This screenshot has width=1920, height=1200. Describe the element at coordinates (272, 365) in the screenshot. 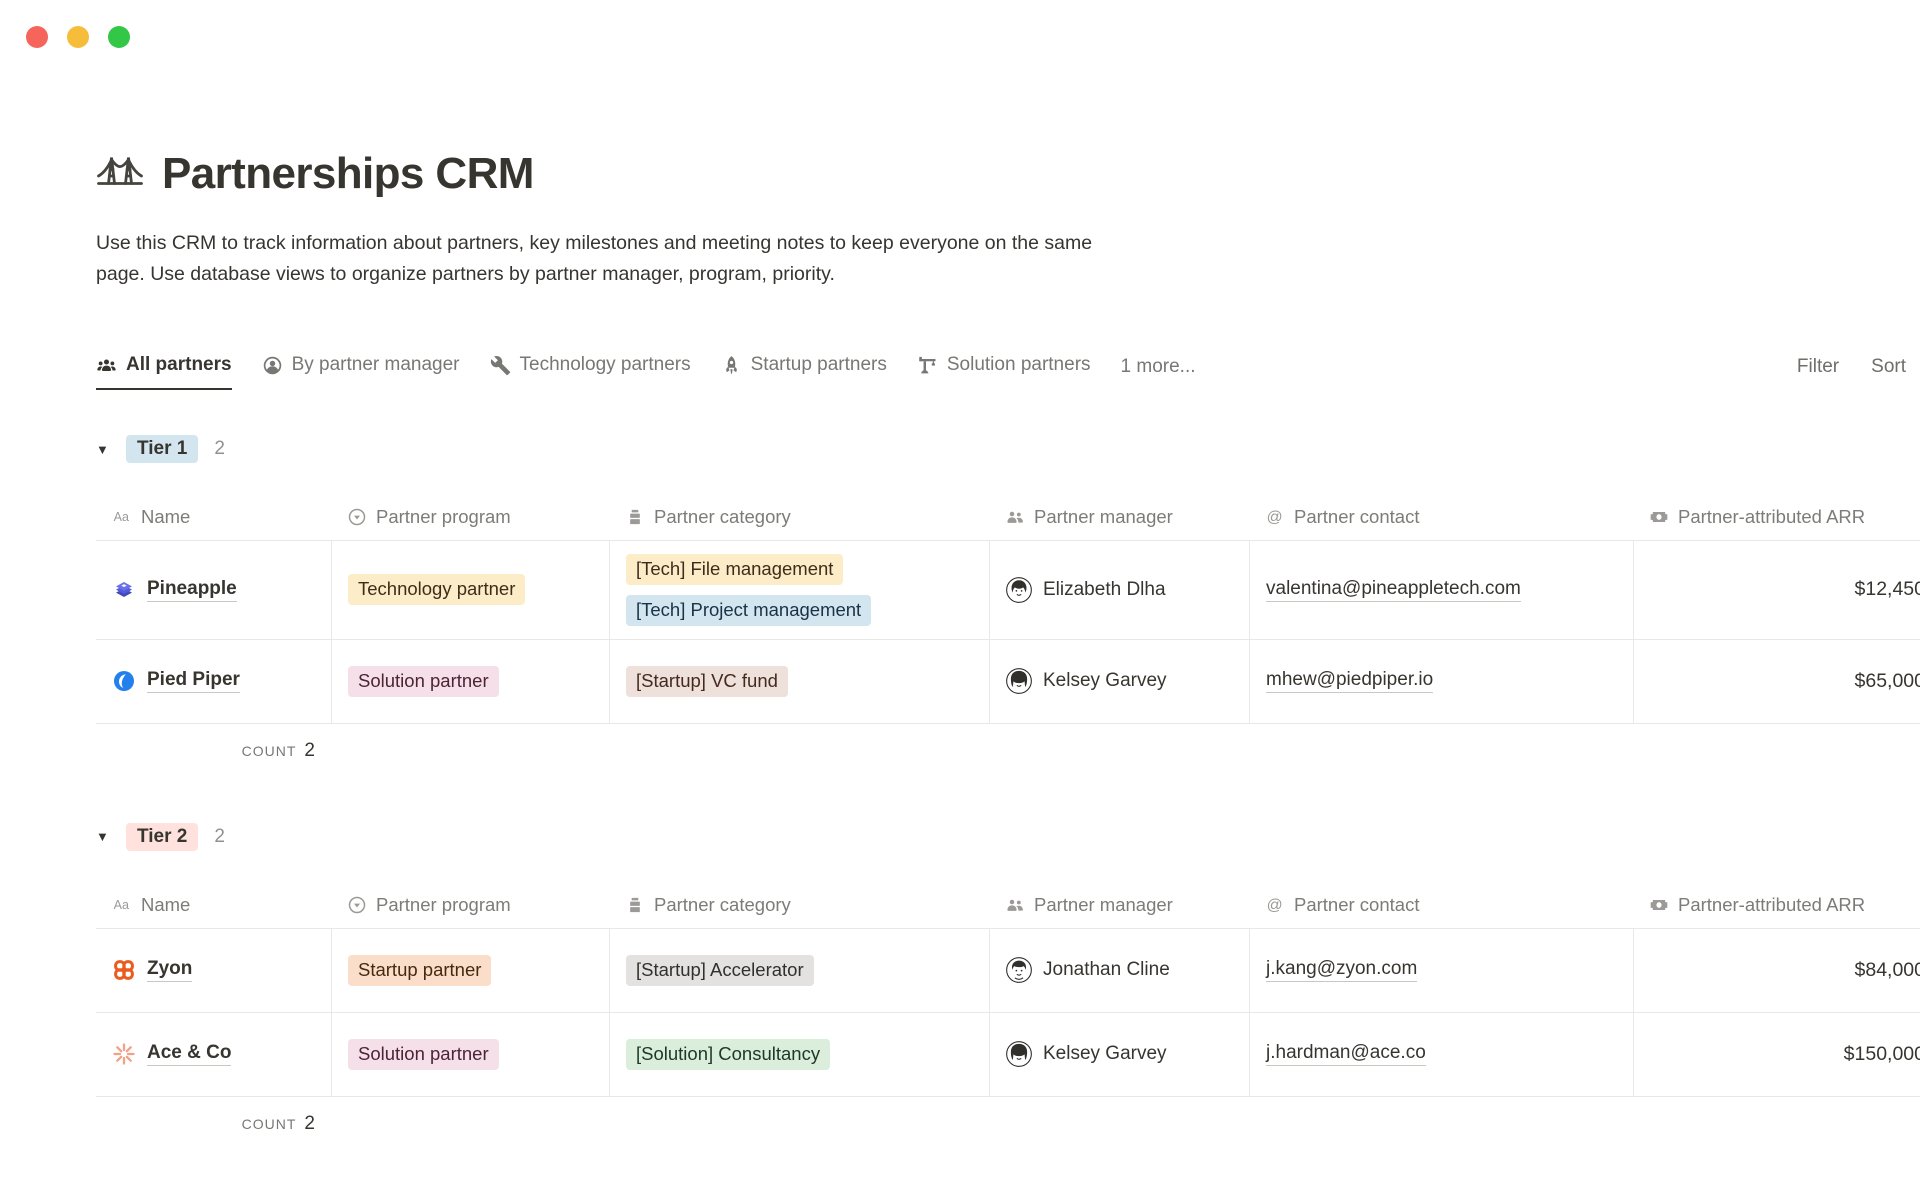

I see `person-circle-icon` at that location.